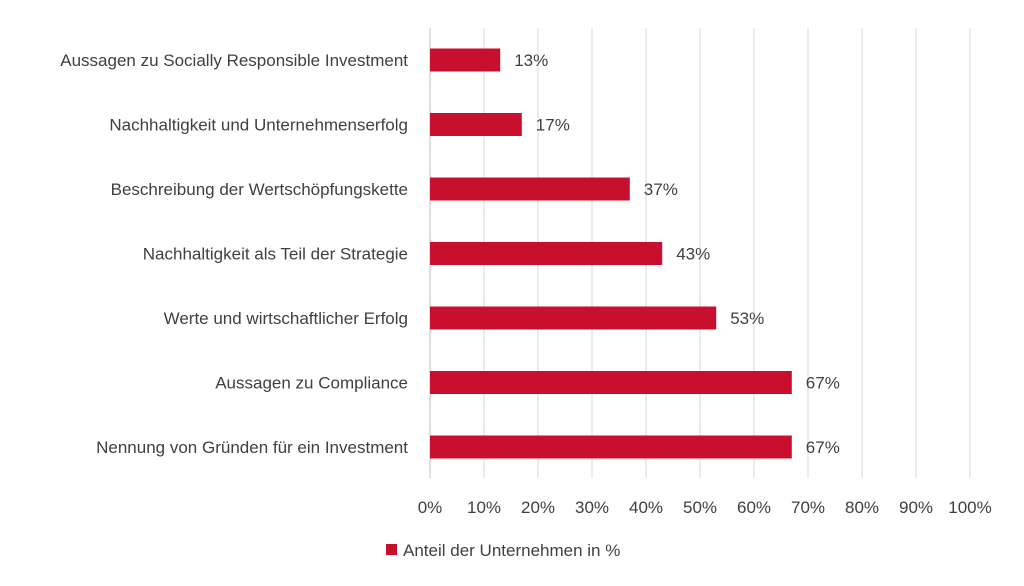 The height and width of the screenshot is (586, 1024). Describe the element at coordinates (538, 507) in the screenshot. I see `x-tick-label: 20%` at that location.